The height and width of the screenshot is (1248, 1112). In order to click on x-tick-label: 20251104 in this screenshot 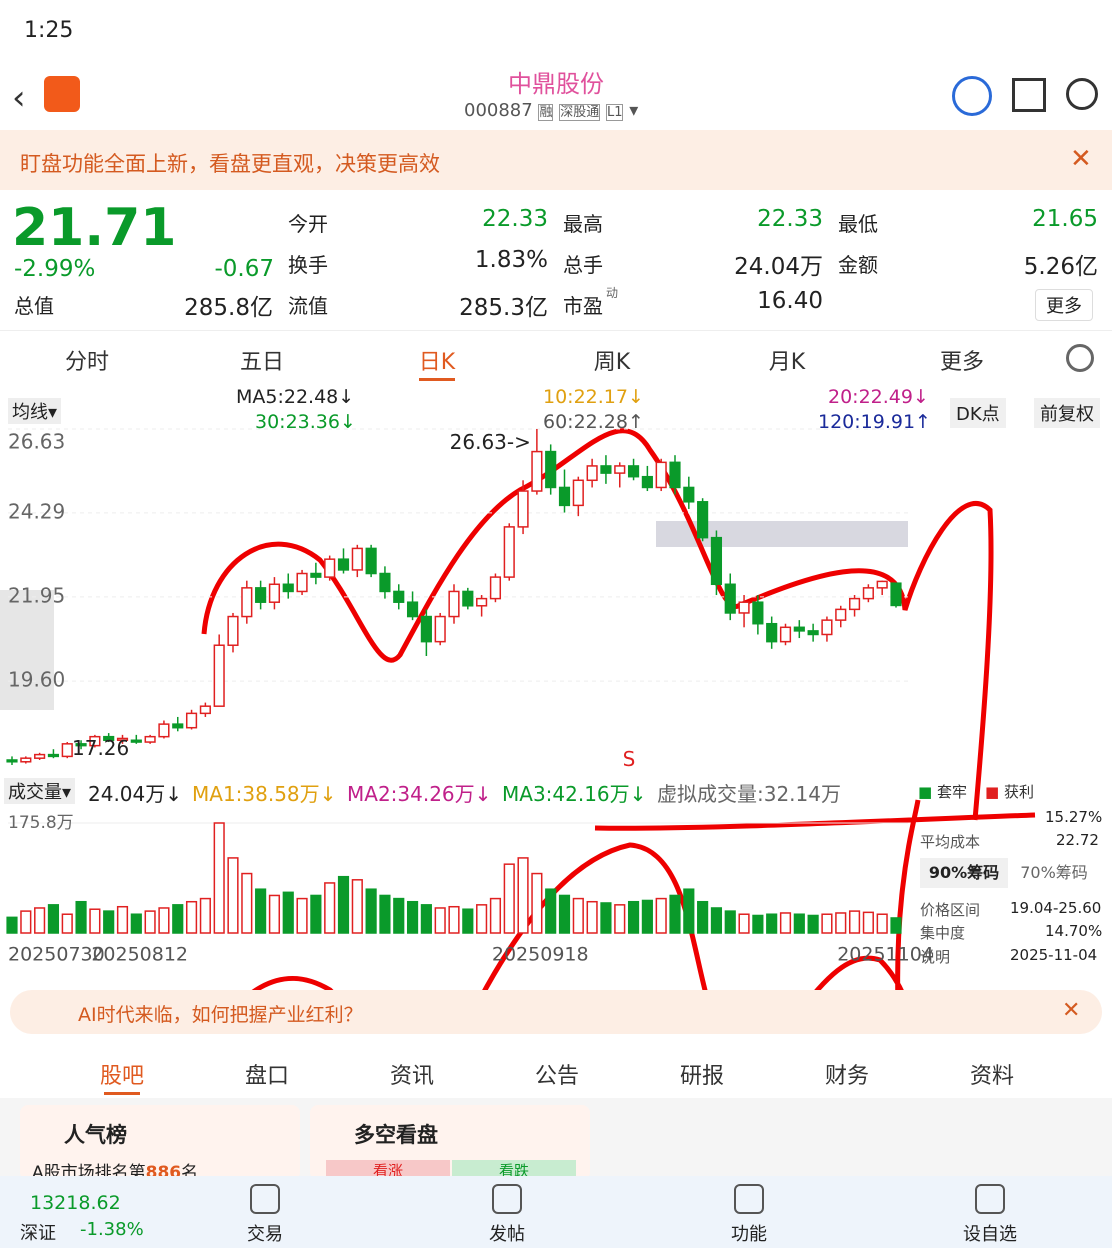, I will do `click(885, 955)`.